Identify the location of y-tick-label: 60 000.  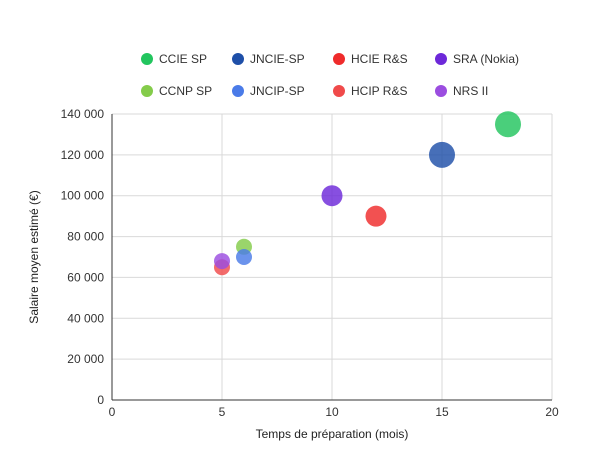
(85, 277).